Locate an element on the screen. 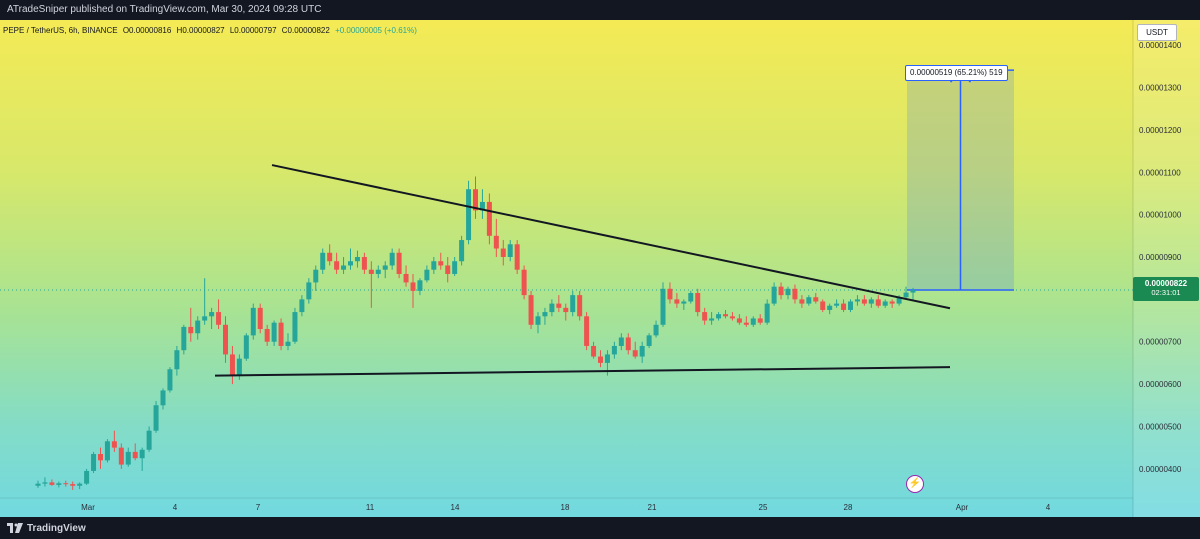  change-value: +0.00000005 (+0.61%) is located at coordinates (376, 30).